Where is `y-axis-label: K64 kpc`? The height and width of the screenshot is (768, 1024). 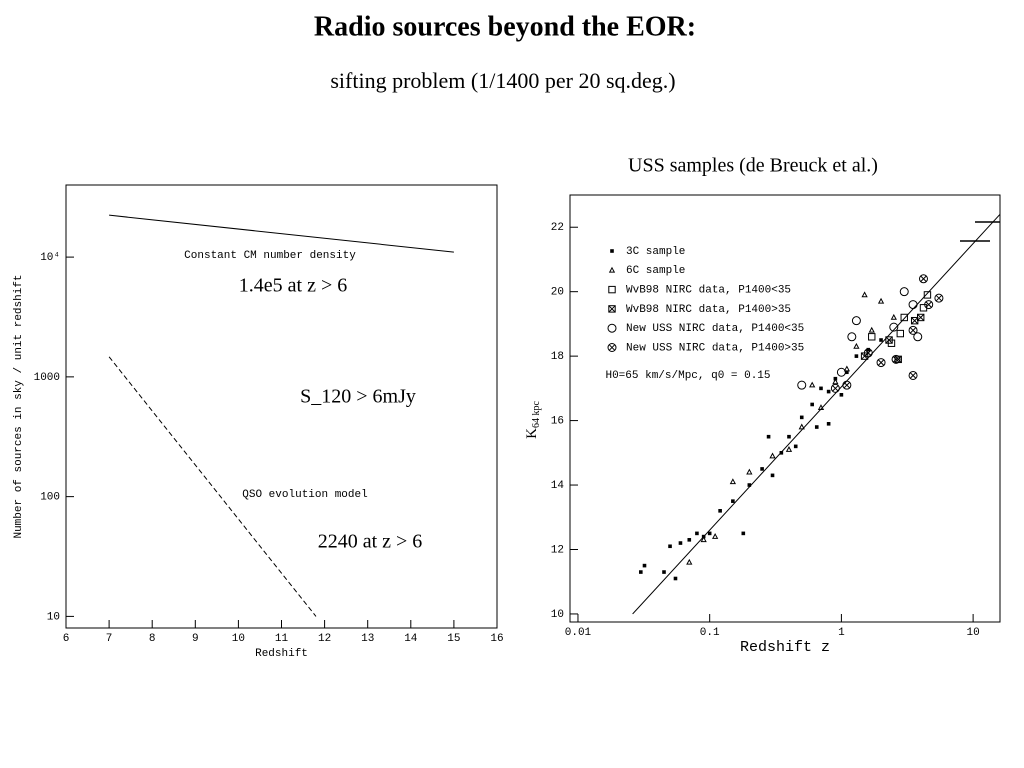
y-axis-label: K64 kpc is located at coordinates (533, 420).